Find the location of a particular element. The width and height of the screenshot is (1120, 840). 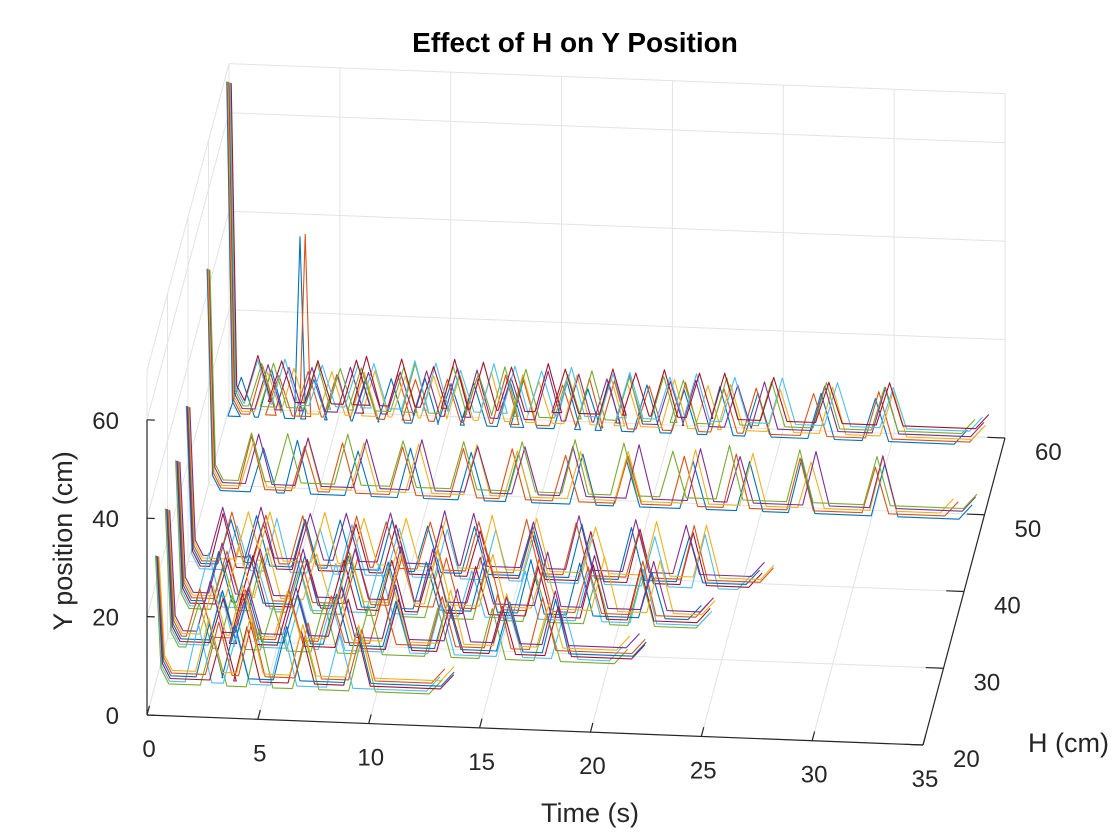

chart-title: Effect of H on Y Position is located at coordinates (575, 42).